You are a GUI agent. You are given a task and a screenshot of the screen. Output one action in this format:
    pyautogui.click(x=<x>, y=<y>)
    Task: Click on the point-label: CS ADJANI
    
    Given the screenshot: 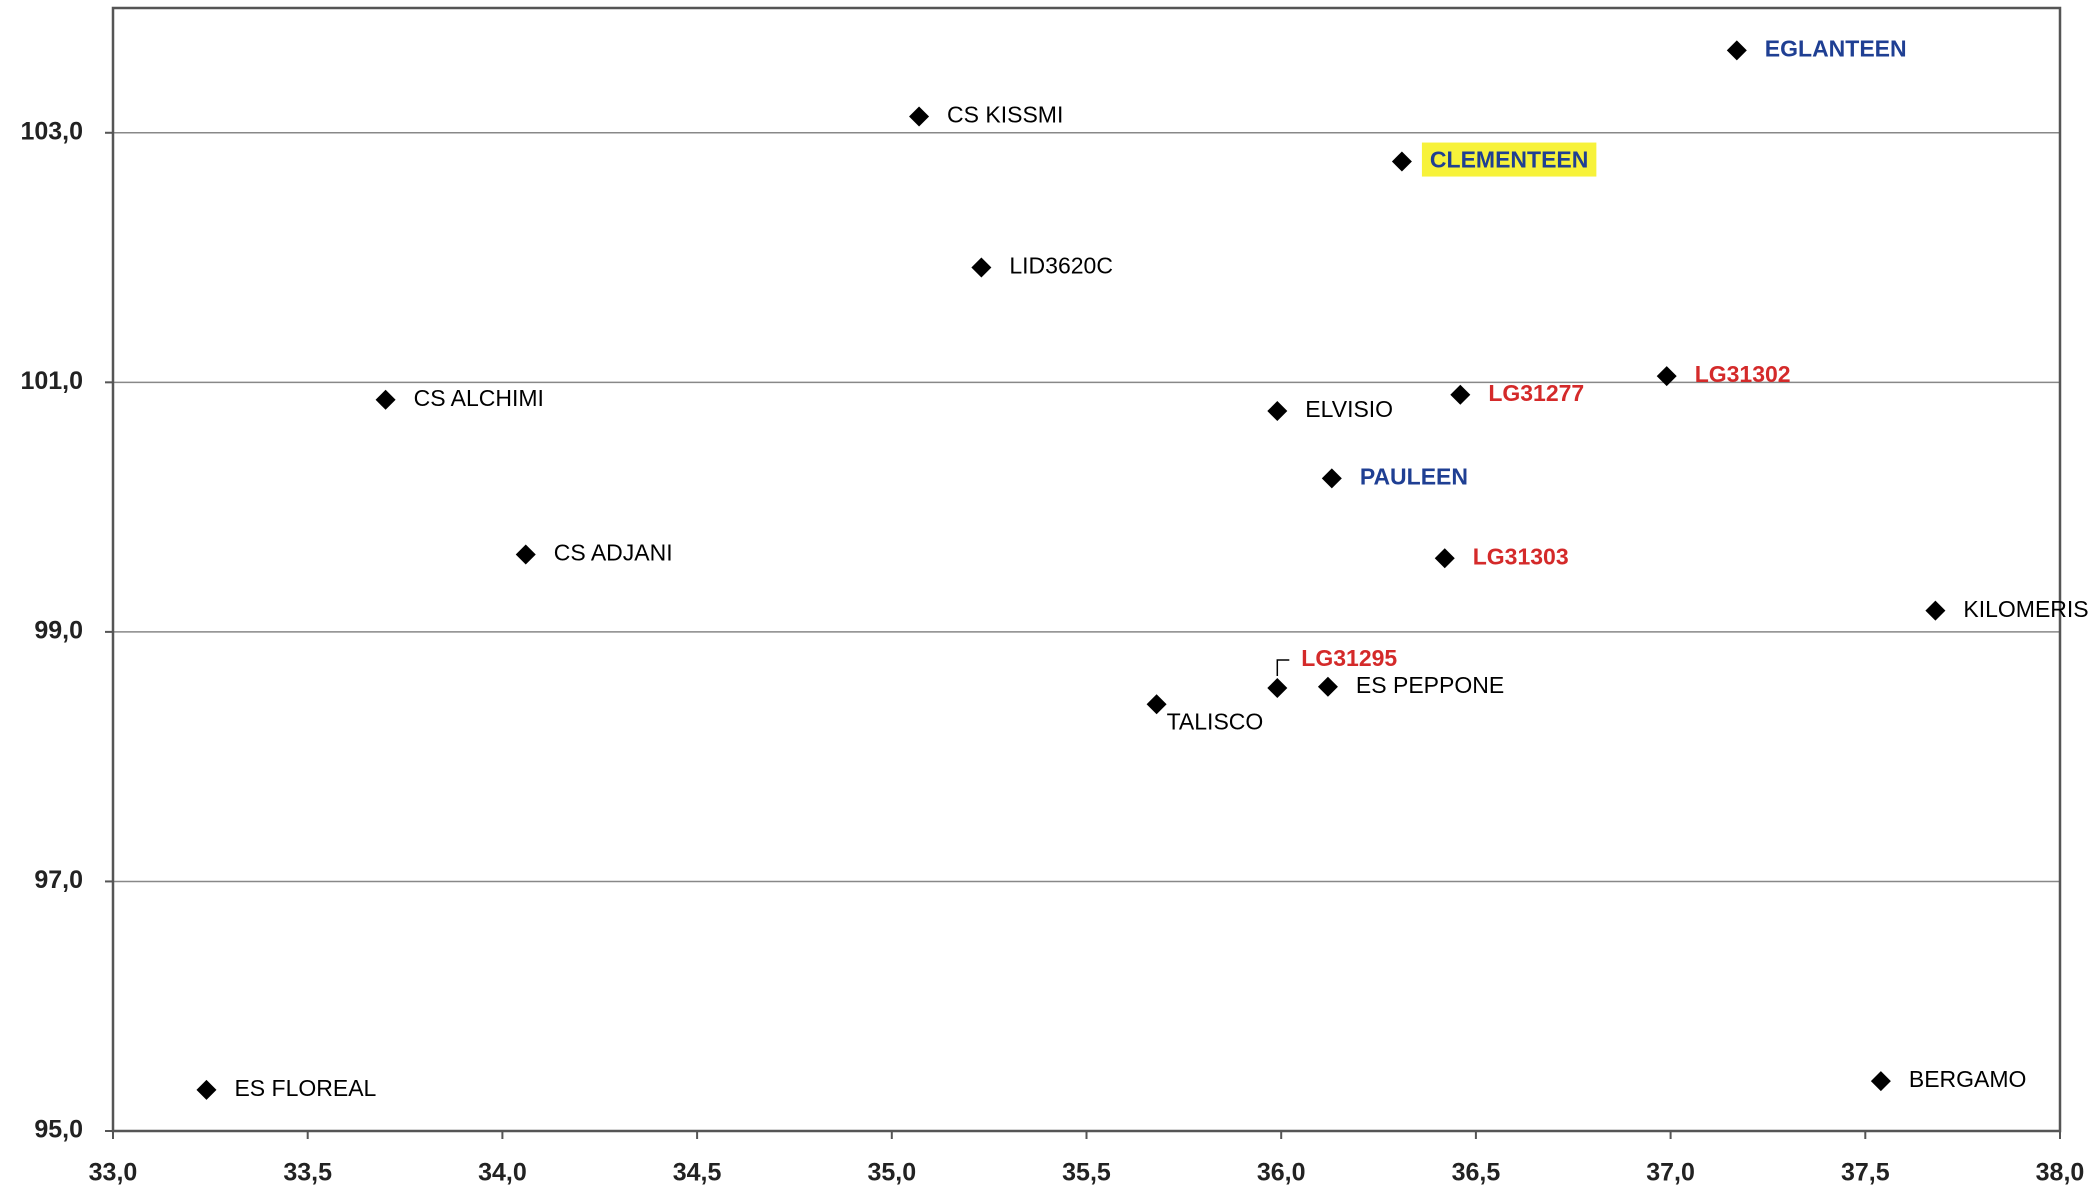 What is the action you would take?
    pyautogui.click(x=613, y=553)
    